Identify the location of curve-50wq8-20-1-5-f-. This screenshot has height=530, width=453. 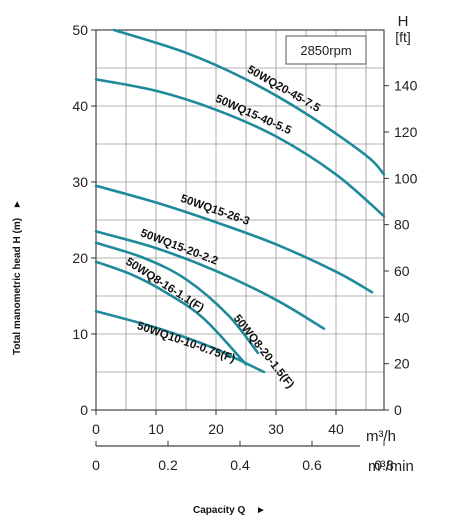
(177, 298).